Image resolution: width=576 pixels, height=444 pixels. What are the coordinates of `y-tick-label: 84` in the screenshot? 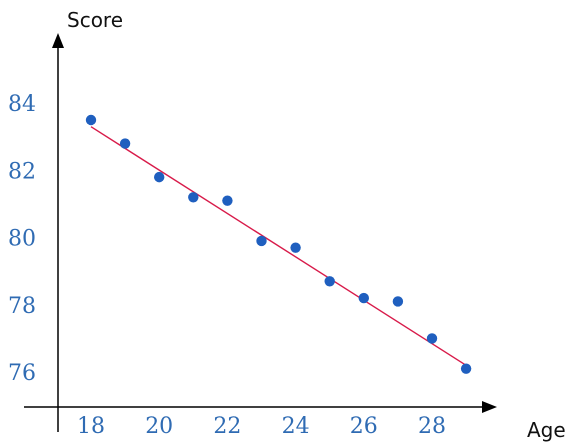 It's located at (22, 104).